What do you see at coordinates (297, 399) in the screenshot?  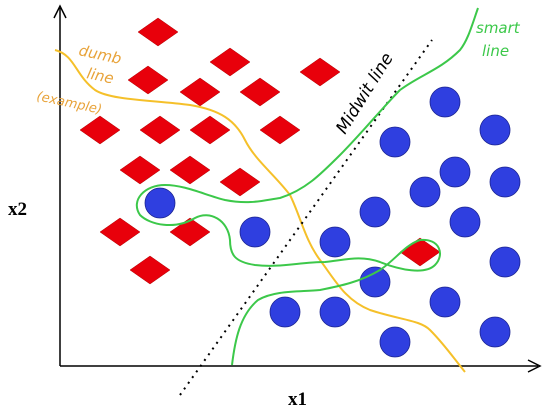 I see `x-axis-label: x1` at bounding box center [297, 399].